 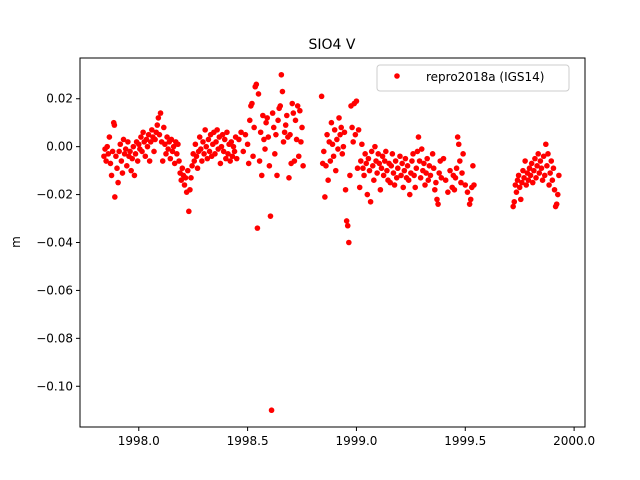 What do you see at coordinates (356, 437) in the screenshot?
I see `x-axis-ticks: 1998.0 1998.5 1999.0 1999.5 2000.0` at bounding box center [356, 437].